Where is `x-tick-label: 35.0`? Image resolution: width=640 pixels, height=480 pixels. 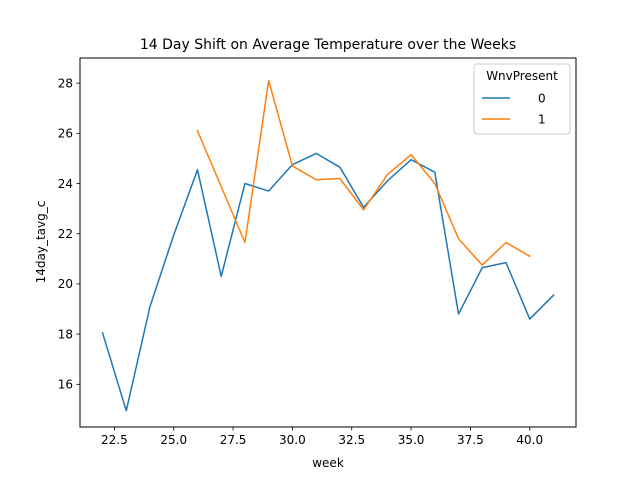
x-tick-label: 35.0 is located at coordinates (411, 440).